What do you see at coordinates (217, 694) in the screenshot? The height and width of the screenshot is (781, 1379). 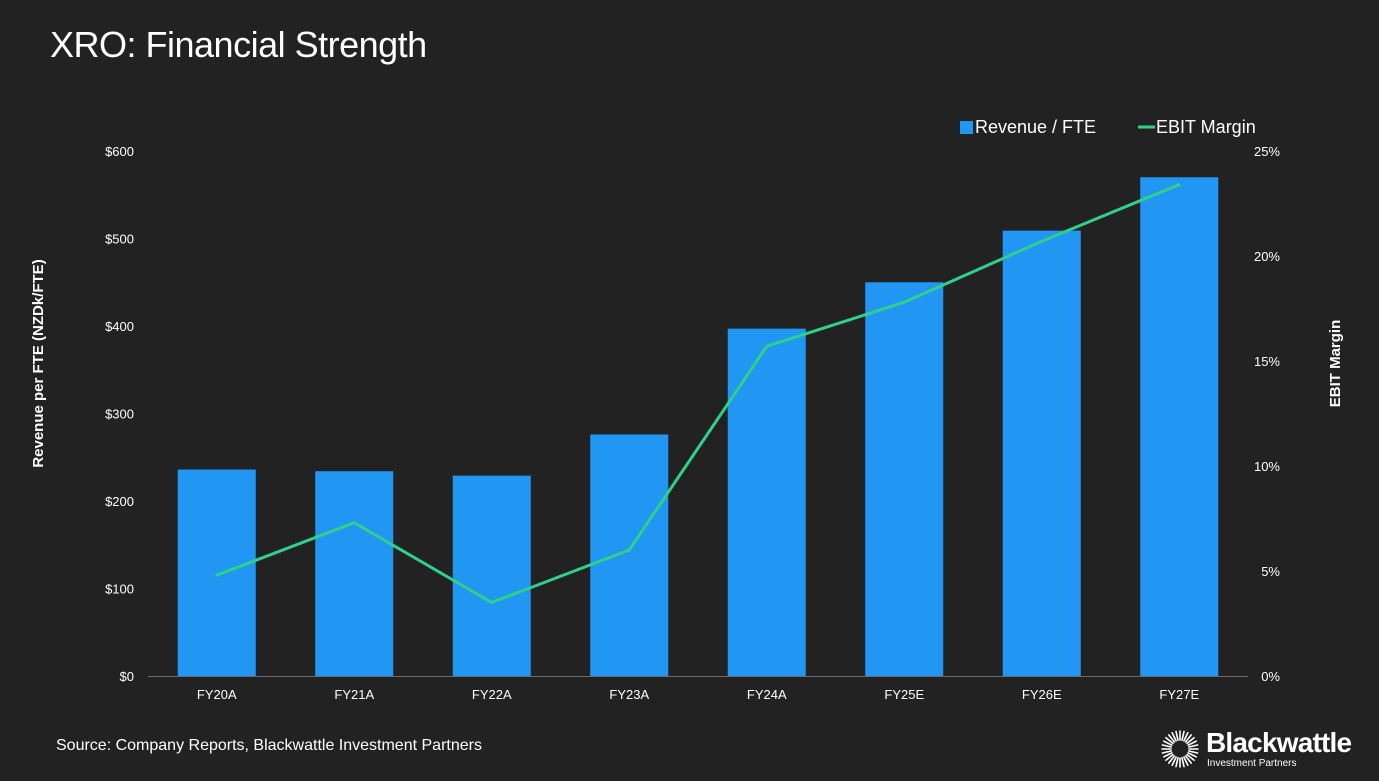 I see `x-tick-label: FY20A` at bounding box center [217, 694].